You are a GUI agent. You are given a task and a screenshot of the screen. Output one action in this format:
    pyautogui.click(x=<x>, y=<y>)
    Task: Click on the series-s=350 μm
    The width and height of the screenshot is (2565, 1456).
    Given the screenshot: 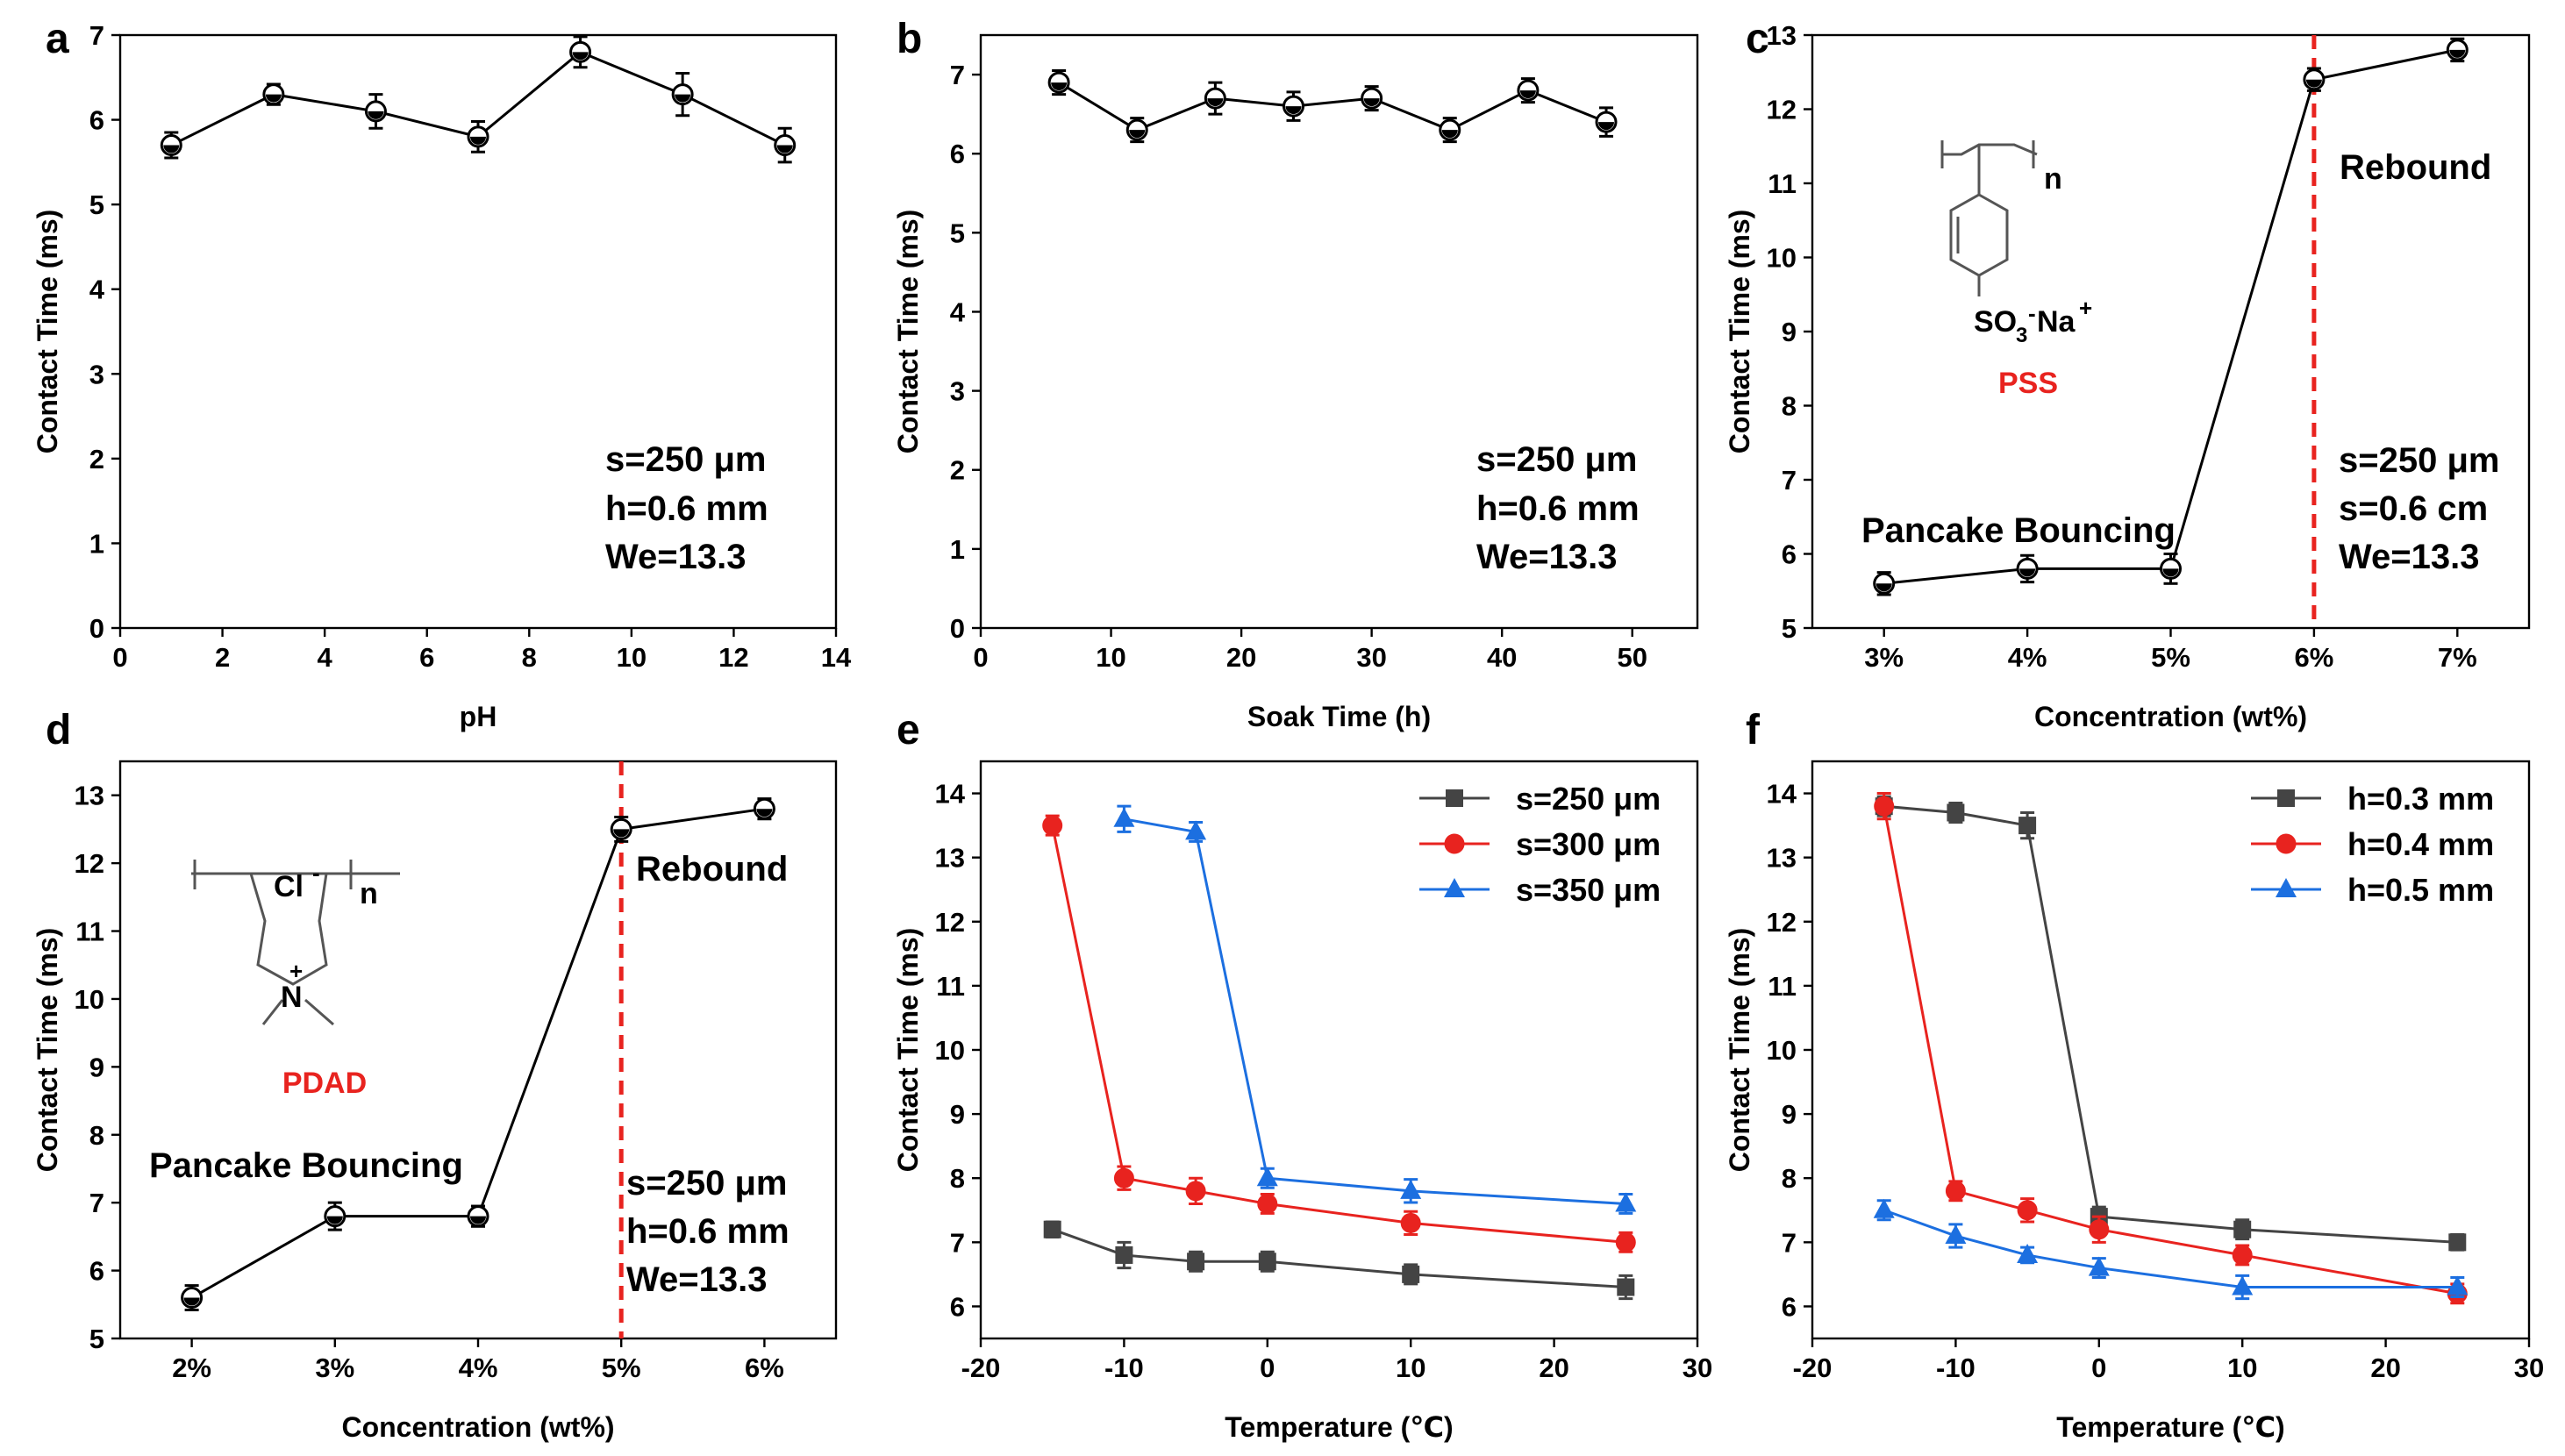 What is the action you would take?
    pyautogui.click(x=1375, y=1009)
    